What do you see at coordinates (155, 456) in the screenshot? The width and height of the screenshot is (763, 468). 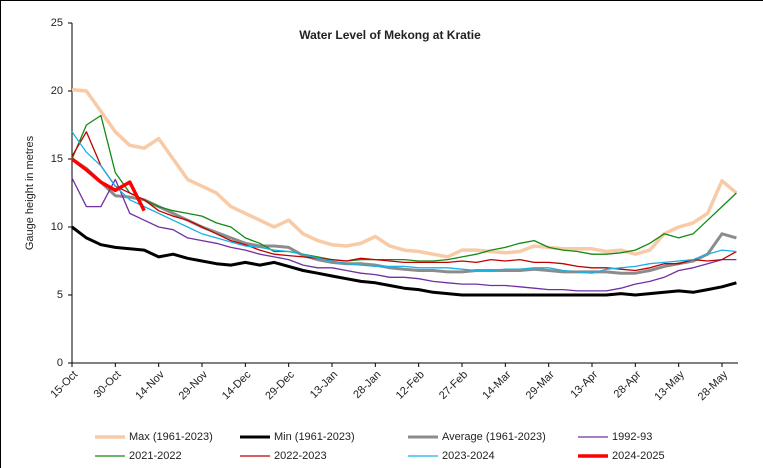 I see `legend-label: 2021-2022` at bounding box center [155, 456].